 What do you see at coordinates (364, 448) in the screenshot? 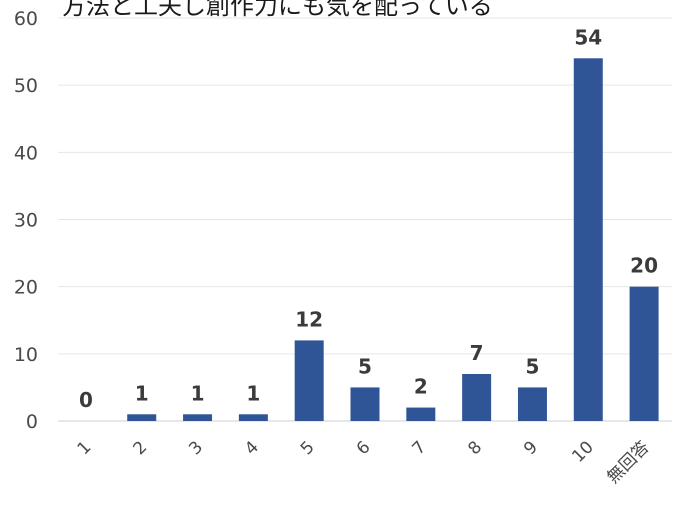
I see `x-tick-label: 6` at bounding box center [364, 448].